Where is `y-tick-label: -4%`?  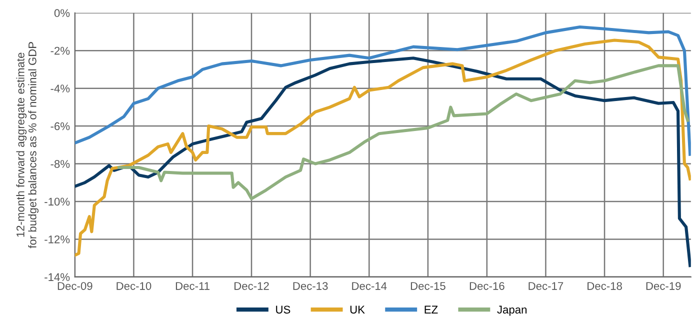 y-tick-label: -4% is located at coordinates (60, 88).